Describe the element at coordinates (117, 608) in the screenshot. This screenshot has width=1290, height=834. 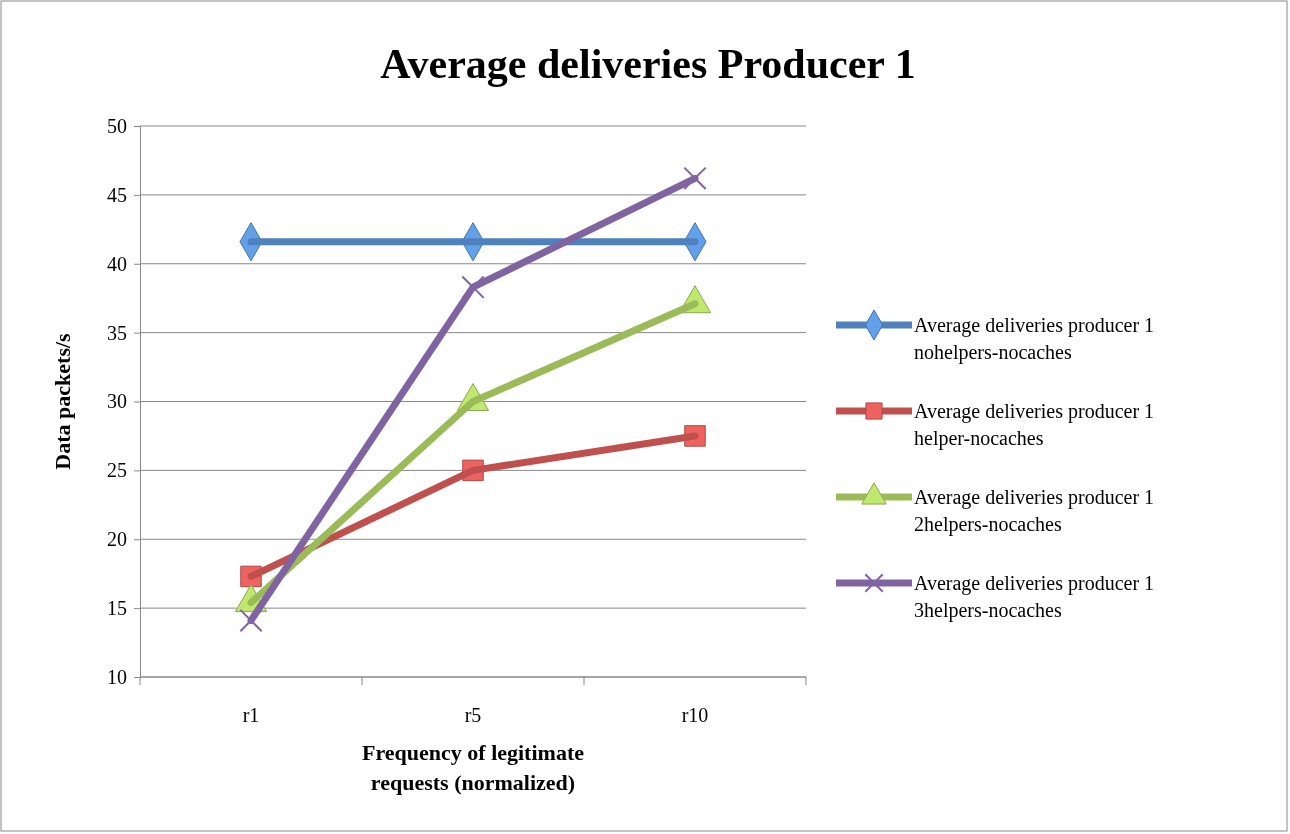
I see `y-tick-label: 15` at that location.